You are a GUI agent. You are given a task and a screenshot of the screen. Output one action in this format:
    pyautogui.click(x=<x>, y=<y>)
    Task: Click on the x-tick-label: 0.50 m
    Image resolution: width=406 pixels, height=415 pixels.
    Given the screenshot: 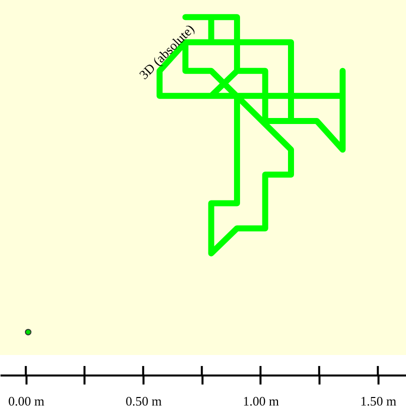 What is the action you would take?
    pyautogui.click(x=144, y=401)
    